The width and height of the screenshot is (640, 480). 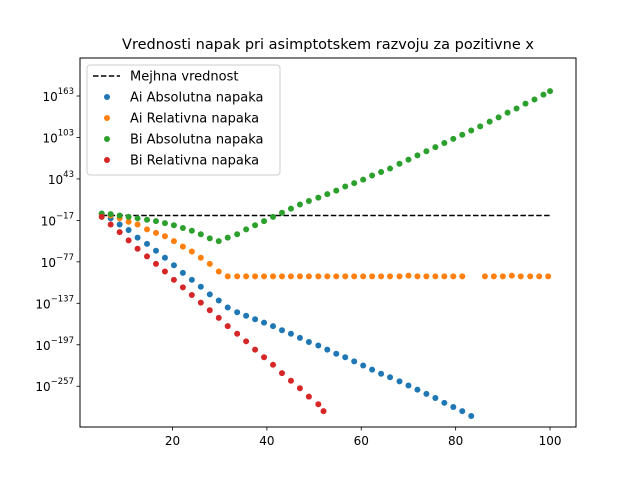 What do you see at coordinates (550, 441) in the screenshot?
I see `x-tick-label: 100` at bounding box center [550, 441].